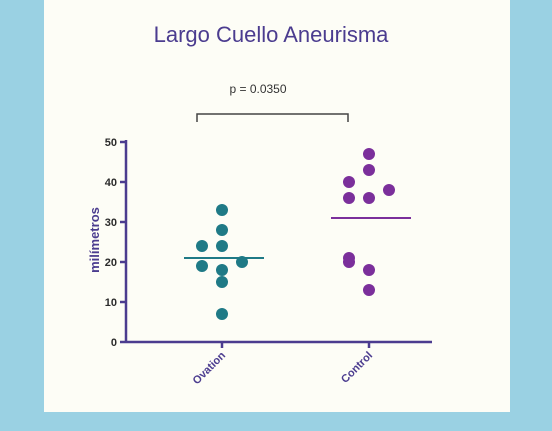  Describe the element at coordinates (297, 238) in the screenshot. I see `mean-lines` at that location.